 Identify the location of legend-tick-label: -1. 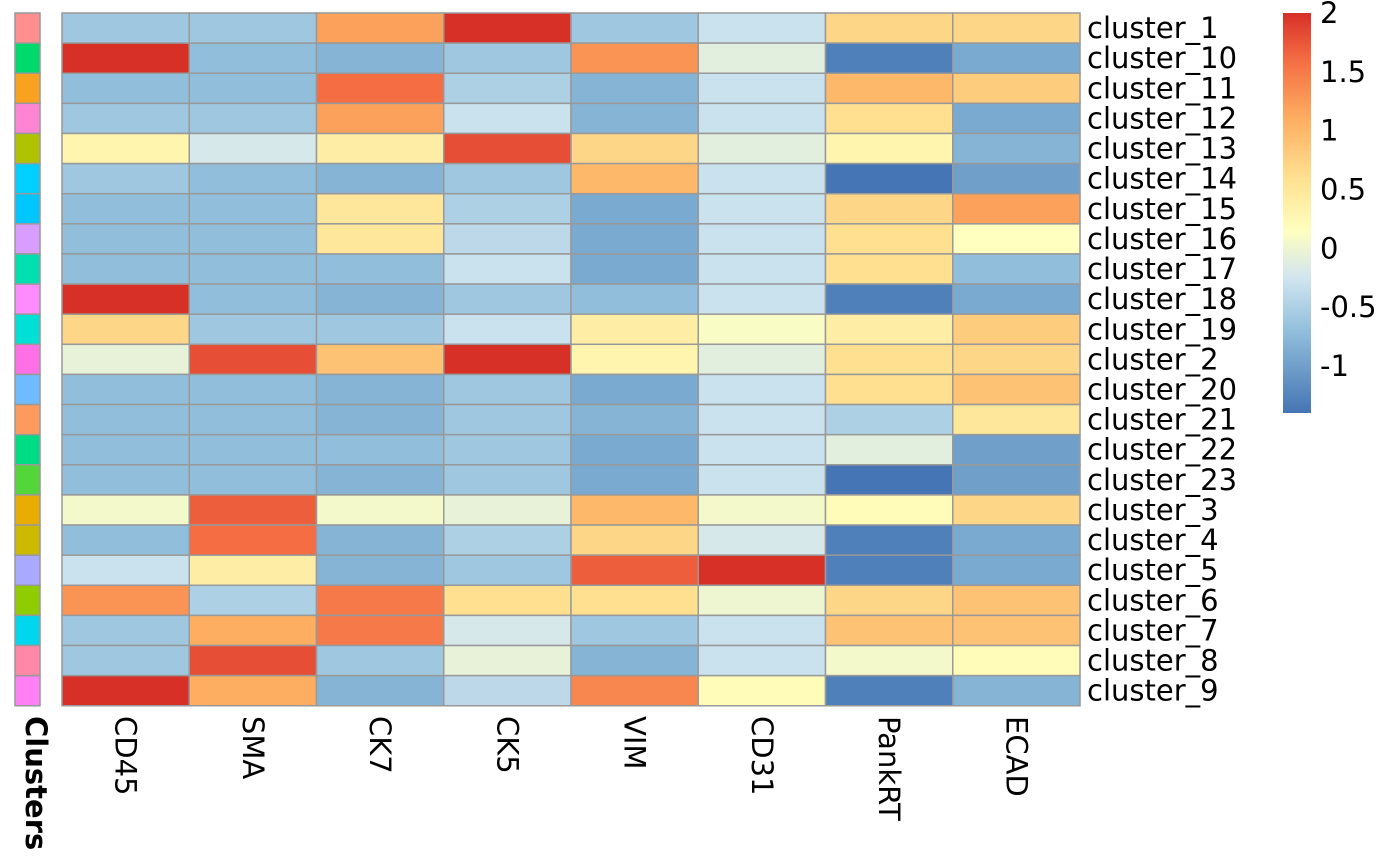
(1334, 366).